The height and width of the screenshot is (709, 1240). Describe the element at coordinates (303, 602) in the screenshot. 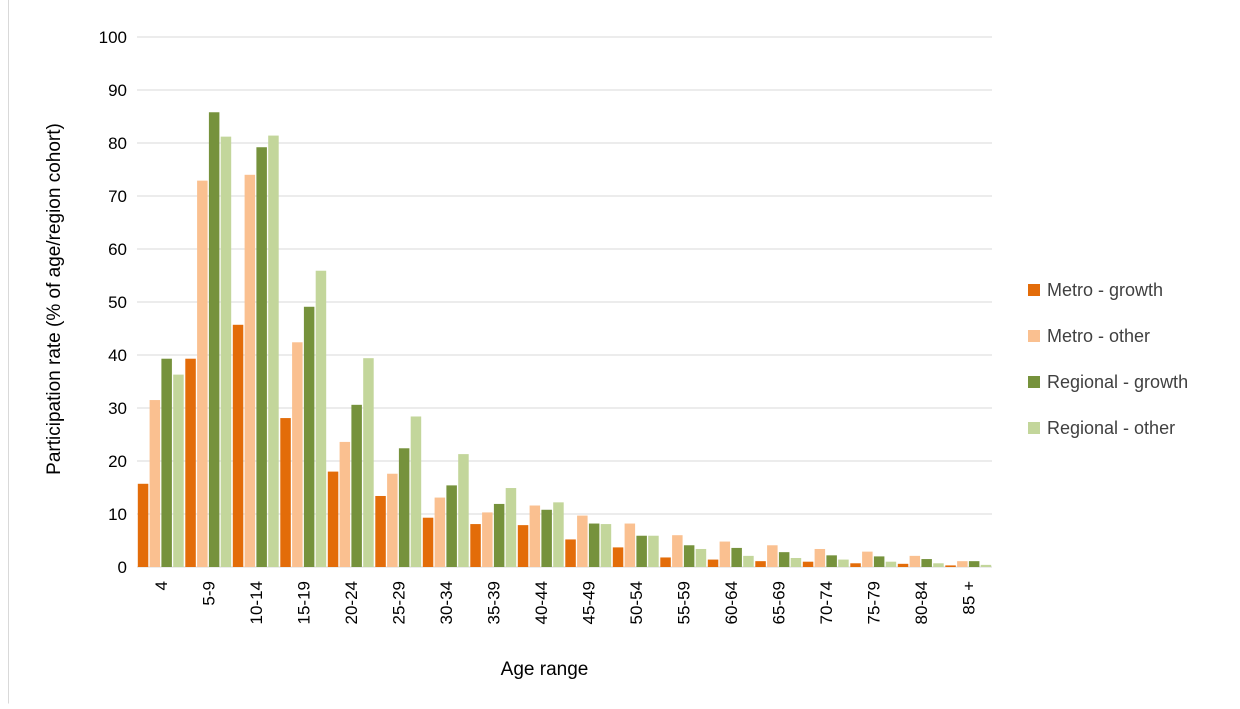

I see `x-tick-label: 15-19` at that location.